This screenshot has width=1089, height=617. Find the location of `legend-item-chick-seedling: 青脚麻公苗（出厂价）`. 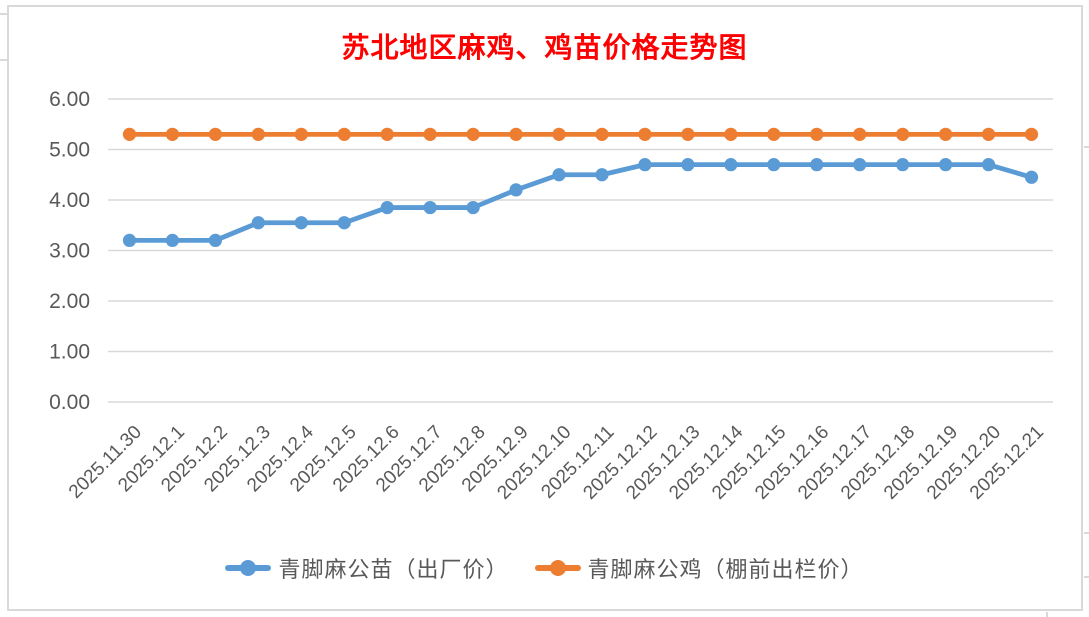

legend-item-chick-seedling: 青脚麻公苗（出厂价） is located at coordinates (366, 568).